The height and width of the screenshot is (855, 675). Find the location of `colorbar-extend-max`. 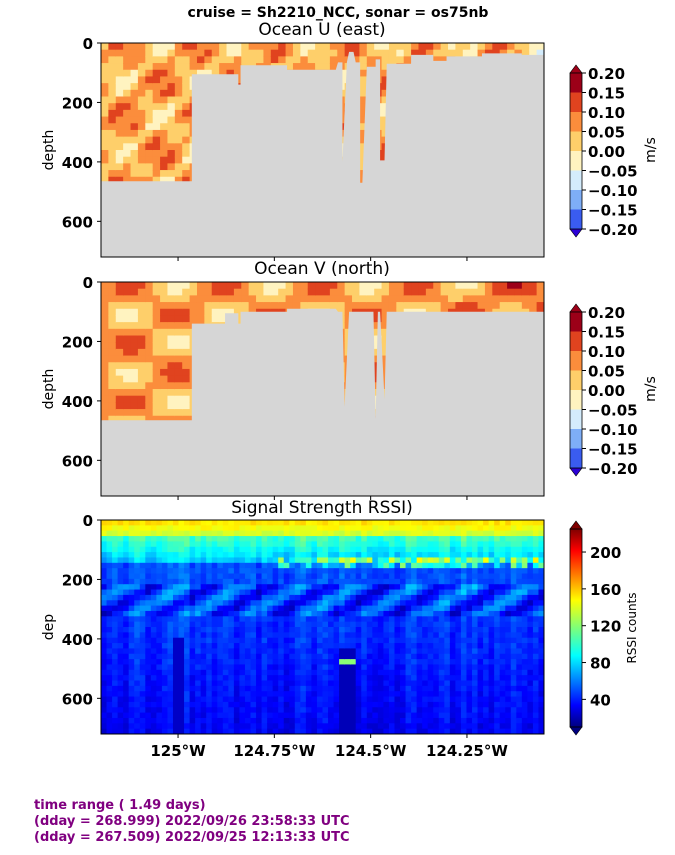

colorbar-extend-max is located at coordinates (576, 308).